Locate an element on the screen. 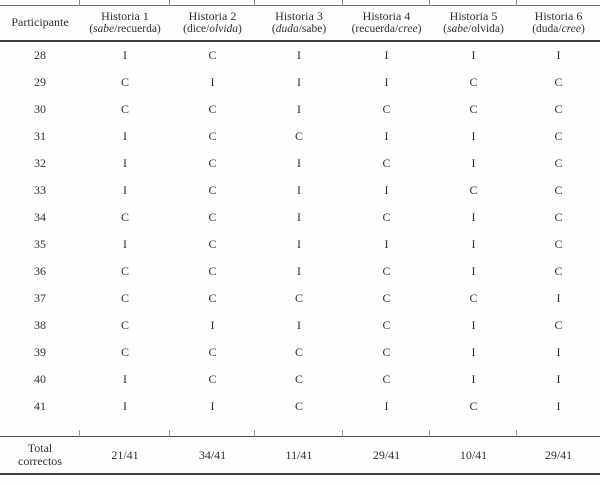  story-column-header: Historia 3 (duda/sabe) is located at coordinates (298, 21).